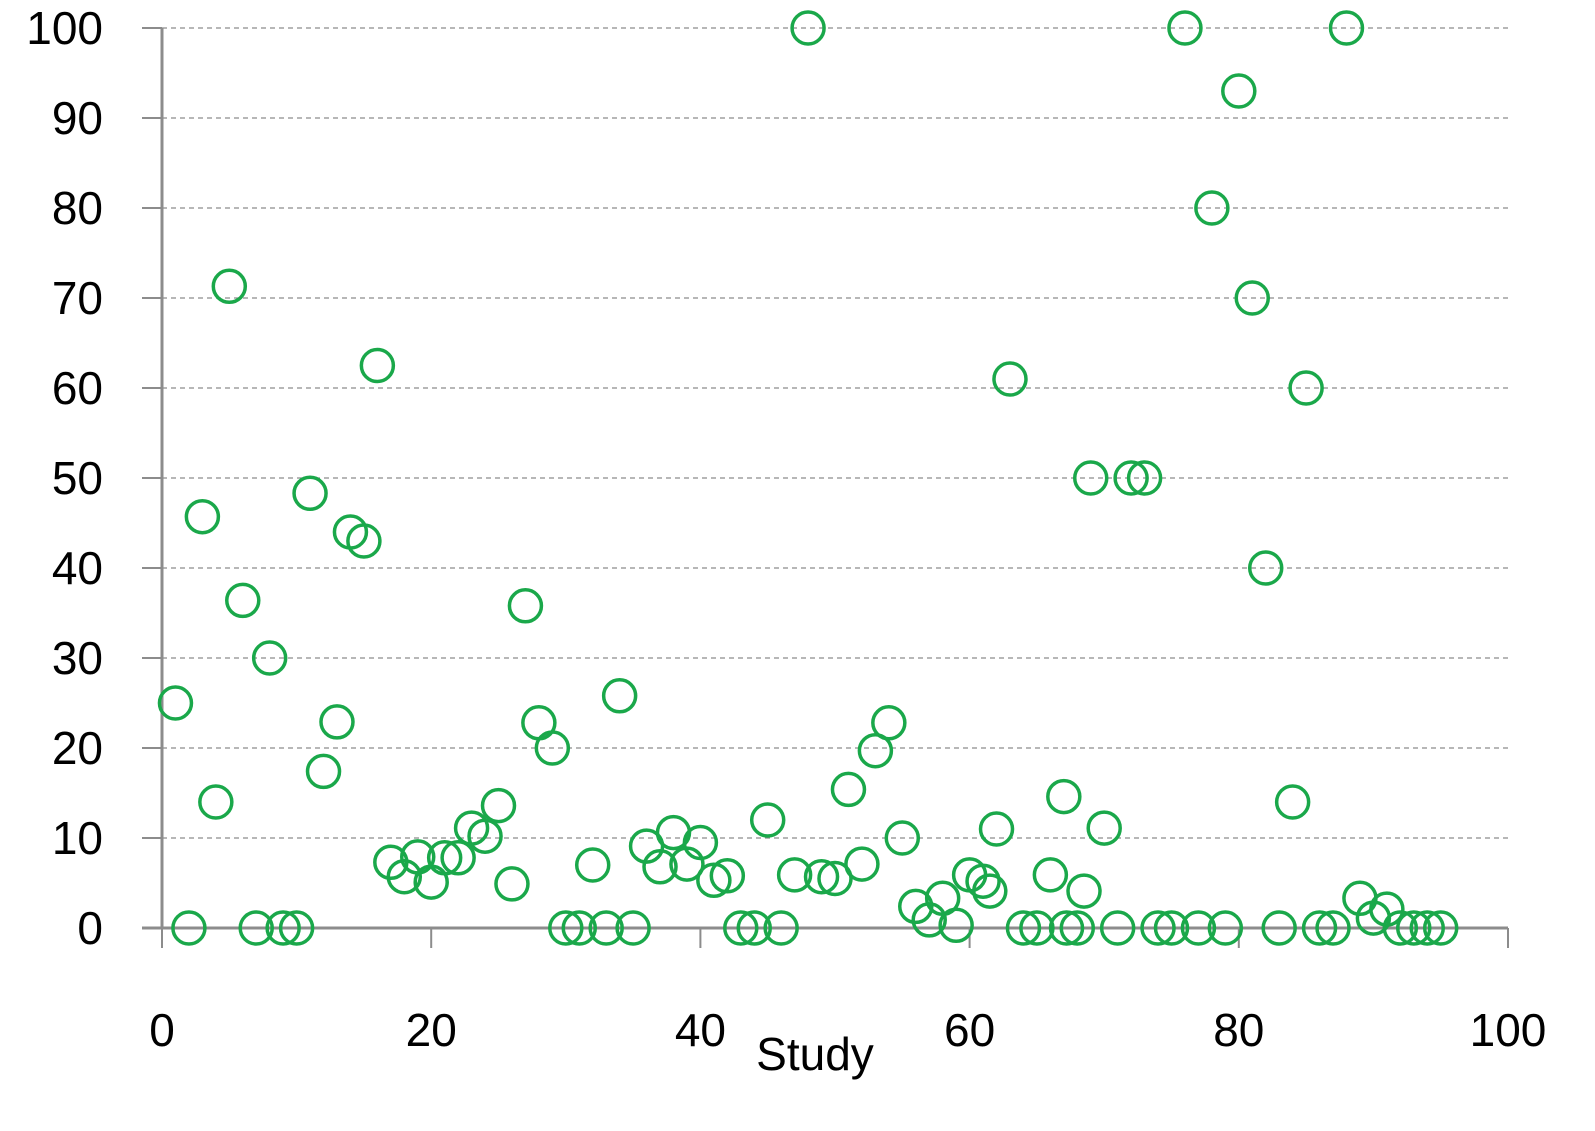 The height and width of the screenshot is (1131, 1595). I want to click on y-tick-label: 20, so click(77, 748).